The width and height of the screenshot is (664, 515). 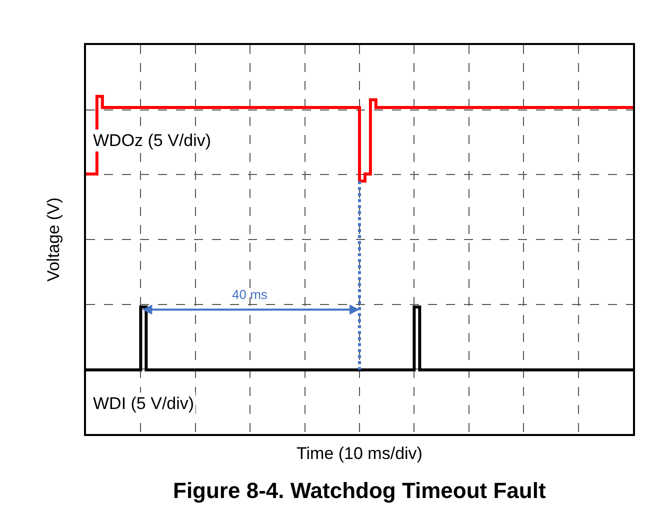 What do you see at coordinates (359, 490) in the screenshot?
I see `text: Figure 8-4. Watchdog Timeout Fault` at bounding box center [359, 490].